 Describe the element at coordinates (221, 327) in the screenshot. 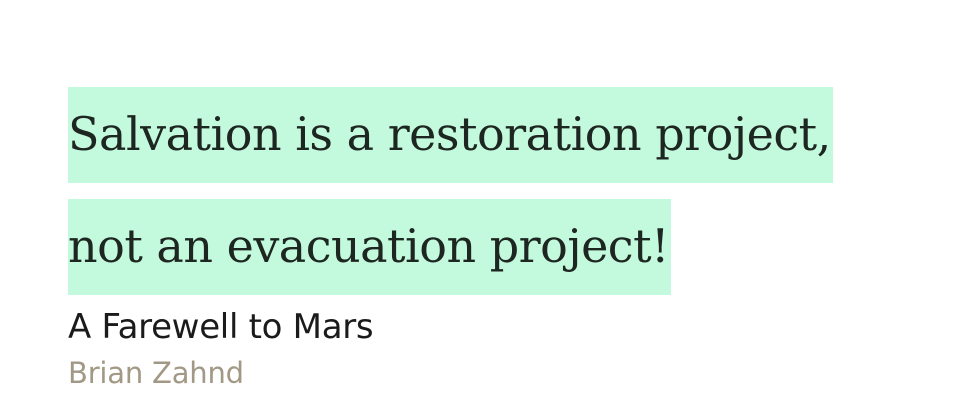

I see `source-title: A Farewell to Mars` at that location.